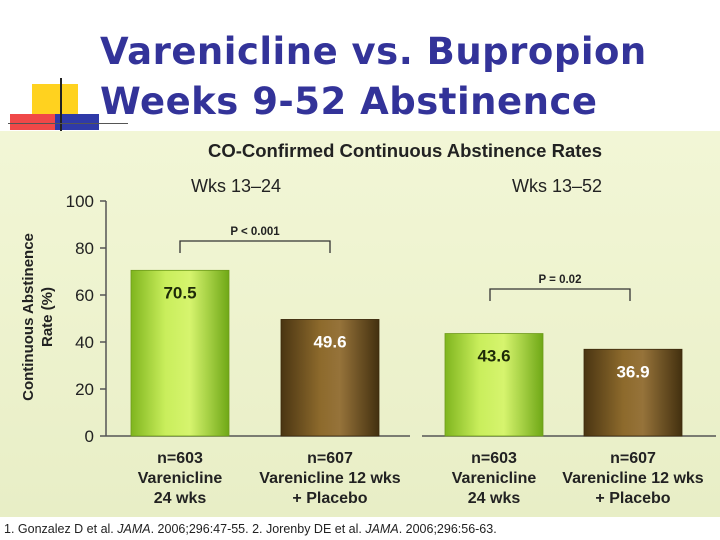 The width and height of the screenshot is (720, 540). I want to click on group-label-2: Wks 13–52, so click(557, 186).